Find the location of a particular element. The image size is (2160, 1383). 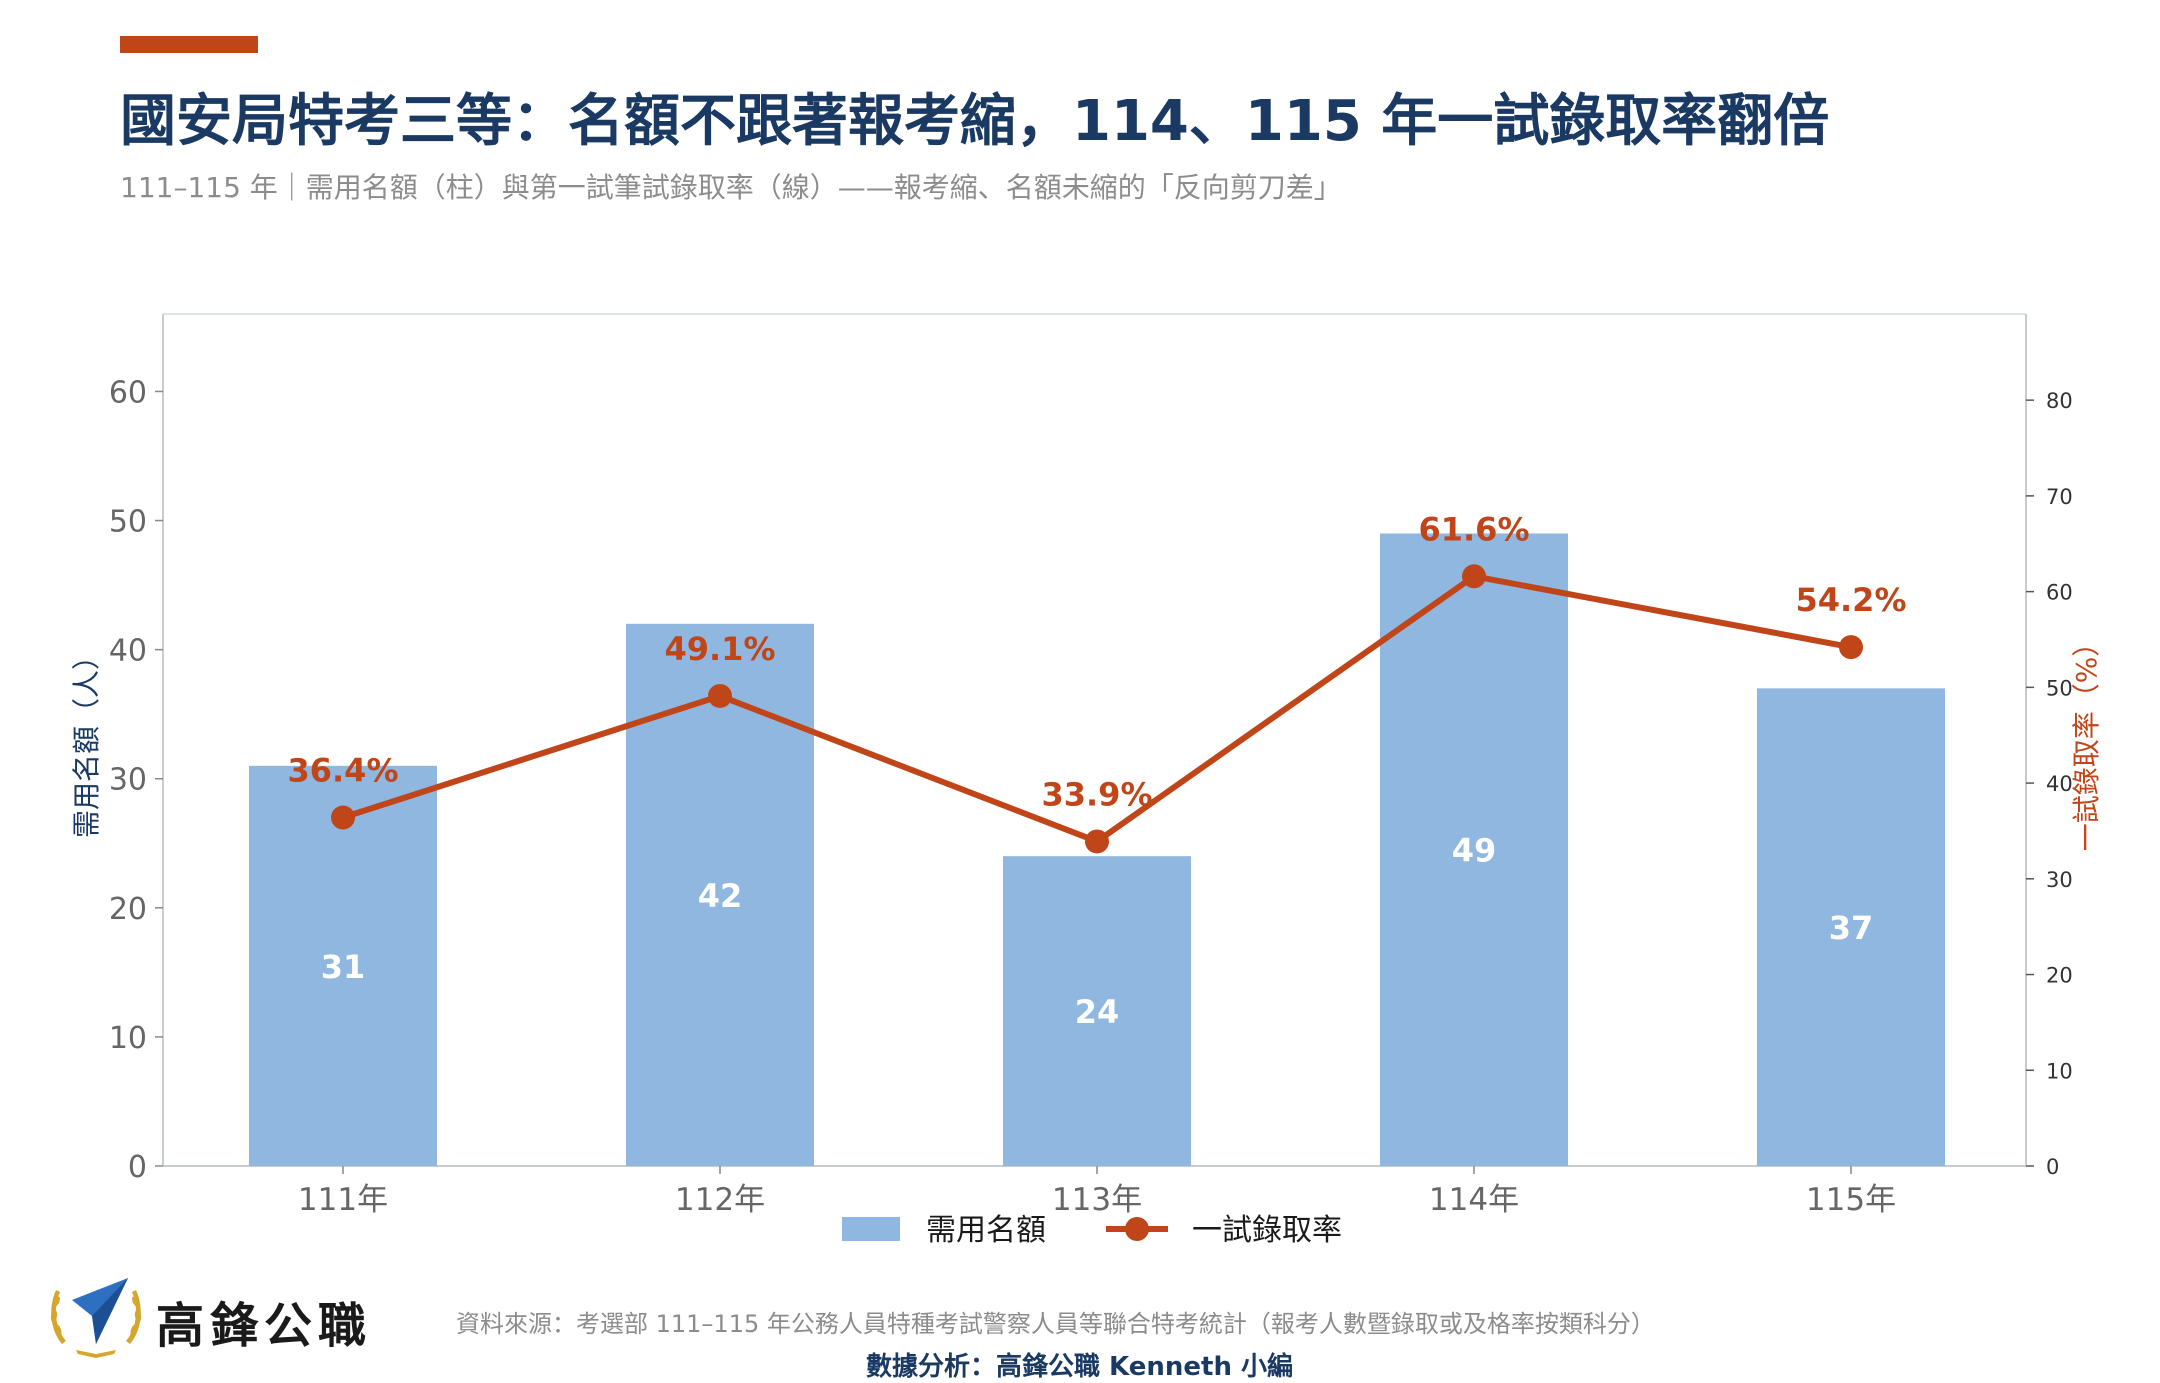

y2-tick-label: 30 is located at coordinates (2059, 880).